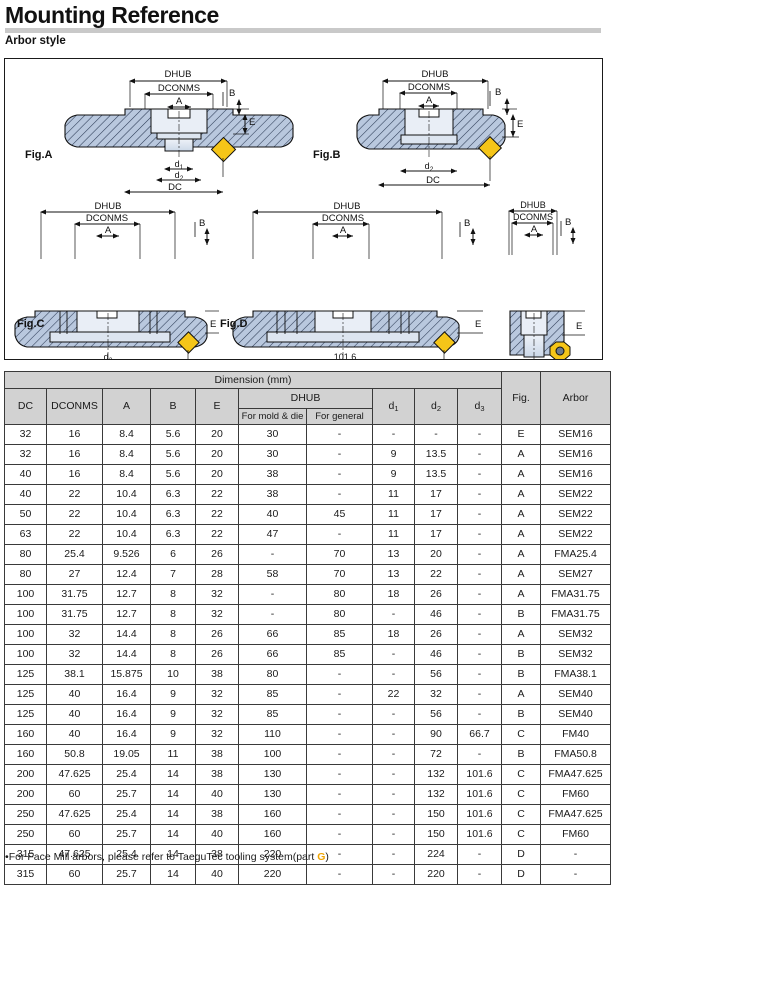 Image resolution: width=775 pixels, height=1000 pixels. I want to click on cell-dc: 40, so click(25, 474).